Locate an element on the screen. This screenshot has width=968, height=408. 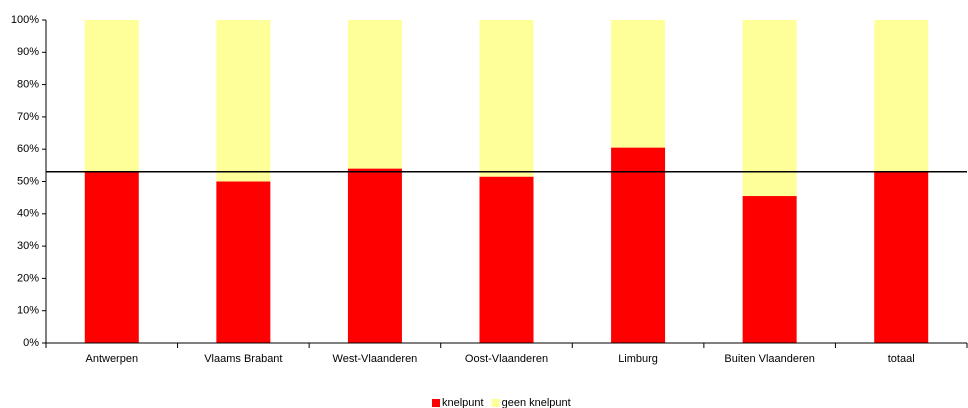
x-tick-label: Oost-Vlaanderen is located at coordinates (506, 359).